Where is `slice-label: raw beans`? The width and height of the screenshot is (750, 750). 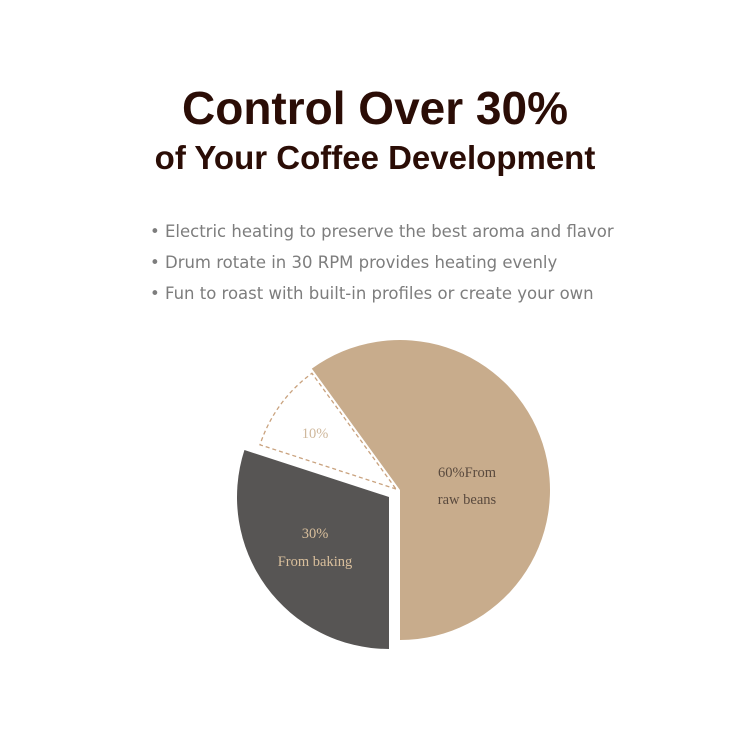 slice-label: raw beans is located at coordinates (467, 500).